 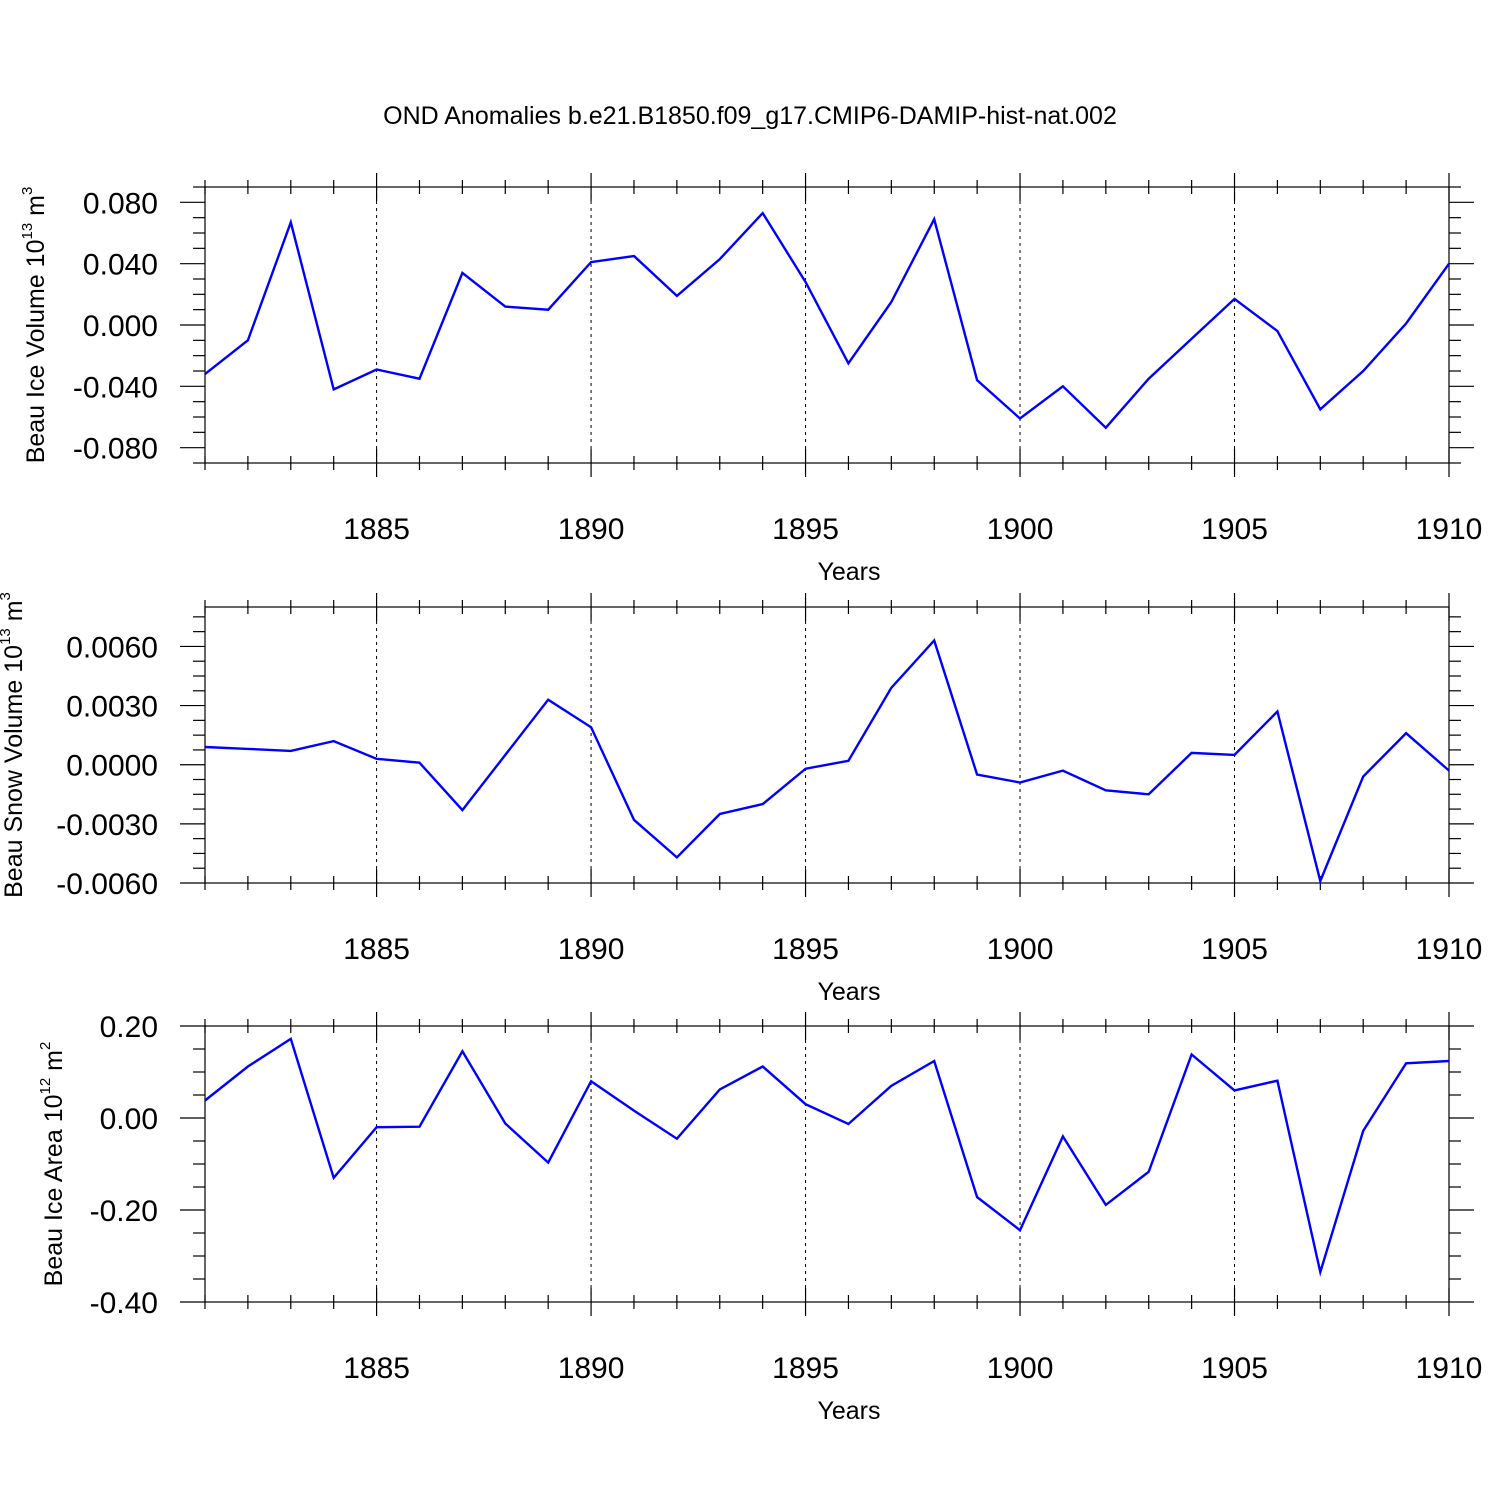 I want to click on y-axis-label-unit-exp: 2, so click(x=45, y=1046).